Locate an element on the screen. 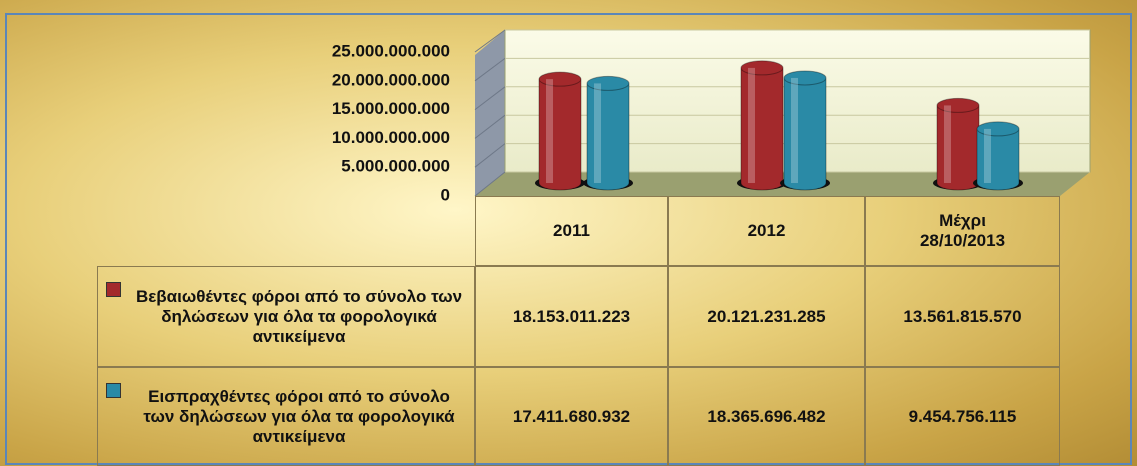 This screenshot has height=466, width=1137. value-cell-text: 17.411.680.932 is located at coordinates (571, 416).